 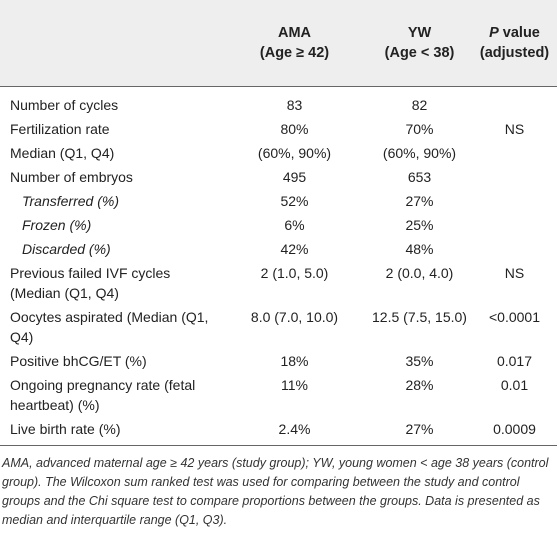 What do you see at coordinates (514, 385) in the screenshot?
I see `cell: 0.01` at bounding box center [514, 385].